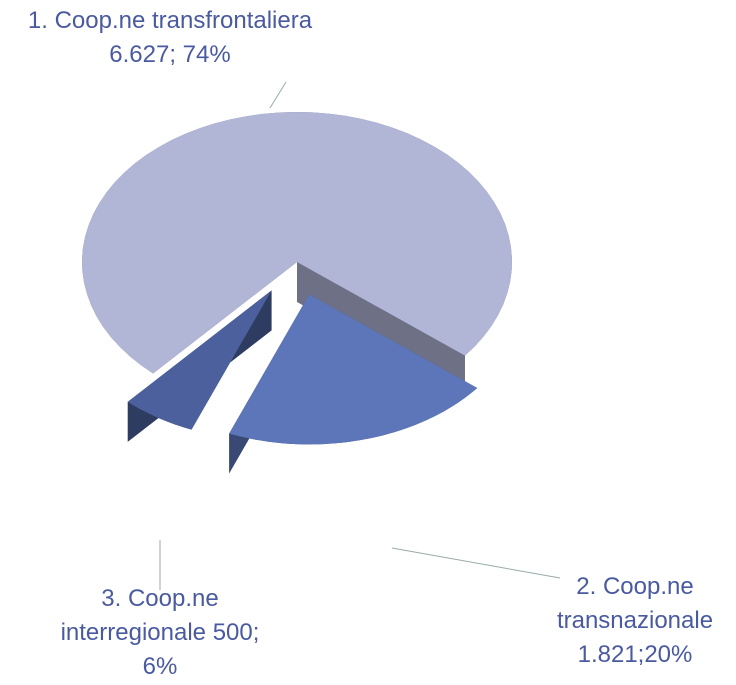 The width and height of the screenshot is (736, 685). I want to click on value-label: 6.627; 74%, so click(170, 54).